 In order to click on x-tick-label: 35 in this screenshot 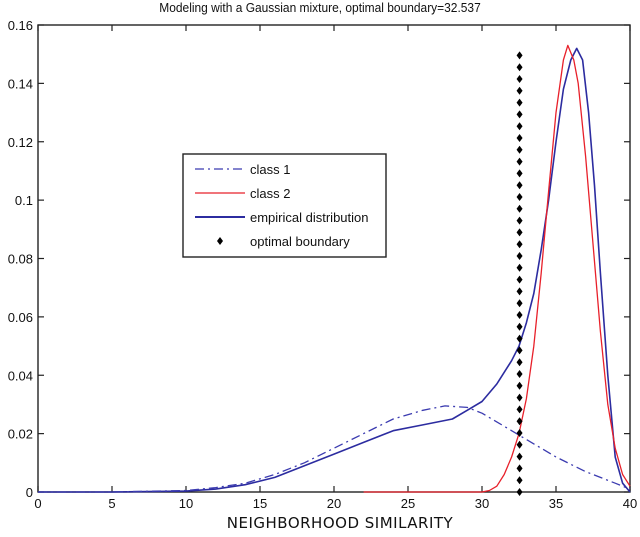, I will do `click(556, 503)`.